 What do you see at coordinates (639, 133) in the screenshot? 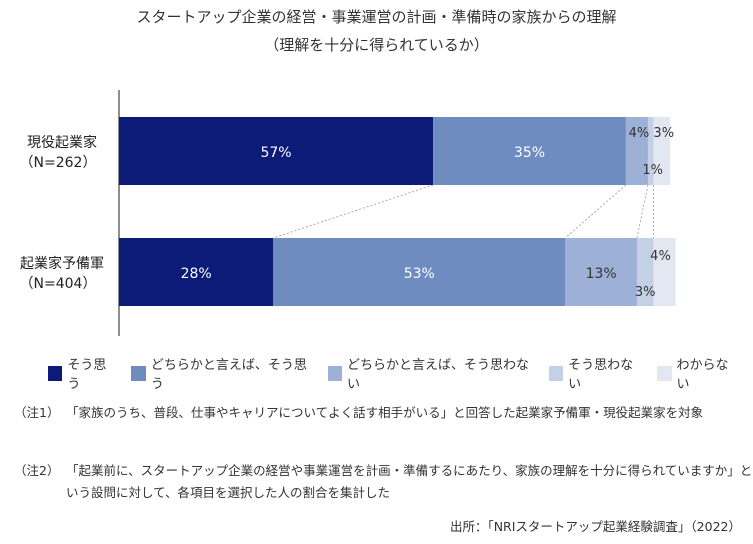
I see `data-label-1-3: 4%` at bounding box center [639, 133].